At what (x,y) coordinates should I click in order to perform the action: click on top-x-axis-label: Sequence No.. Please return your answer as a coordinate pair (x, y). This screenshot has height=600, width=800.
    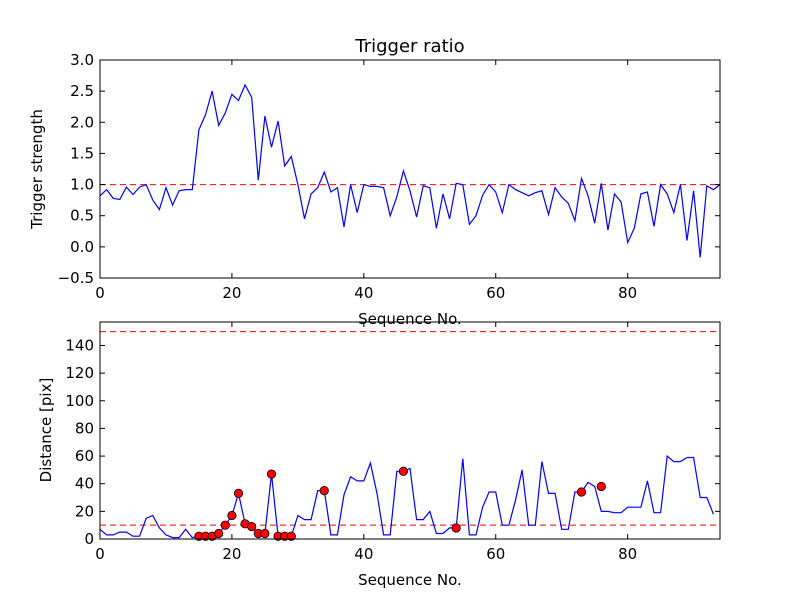
    Looking at the image, I should click on (410, 319).